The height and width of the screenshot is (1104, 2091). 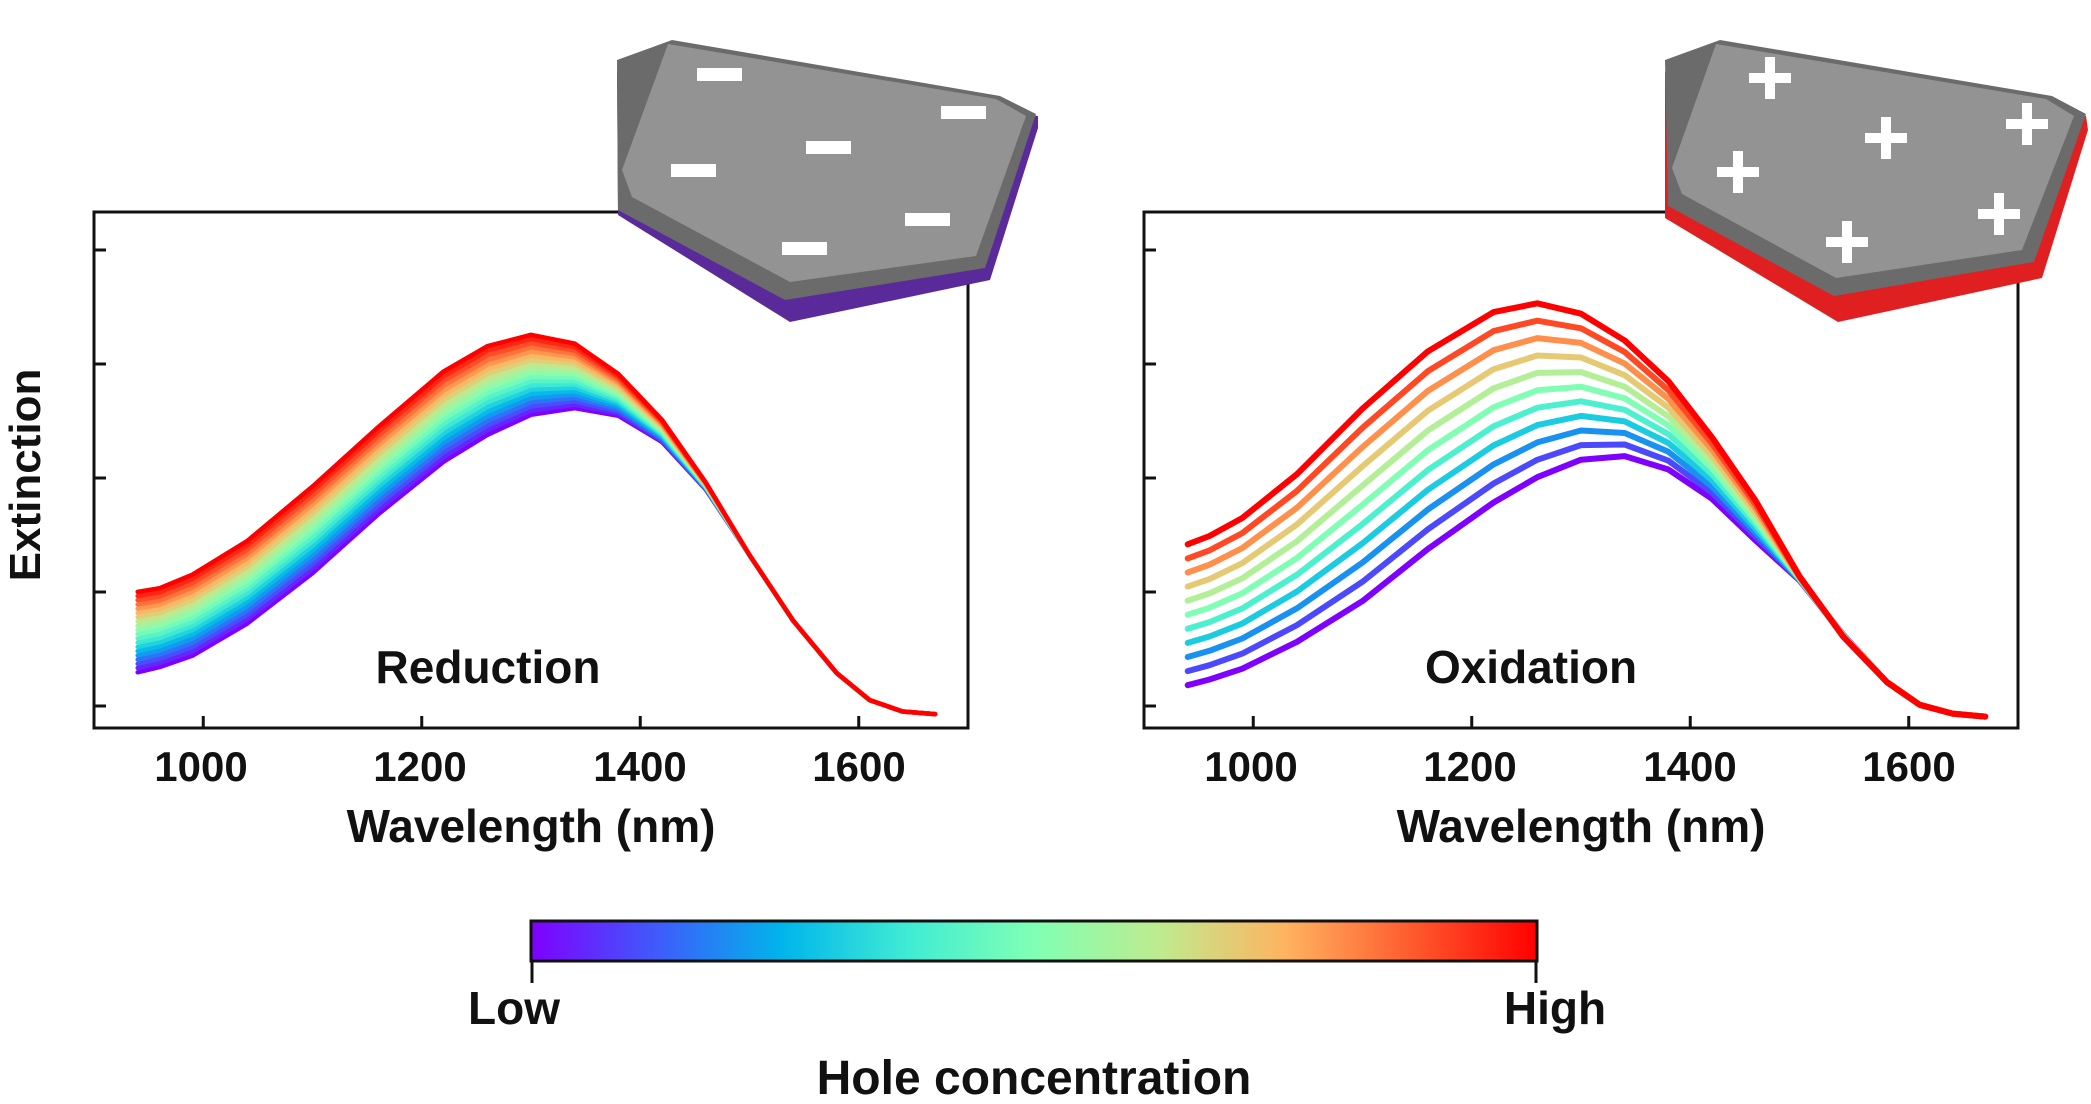 What do you see at coordinates (1469, 766) in the screenshot?
I see `oxidation-x-tick-label: 1200` at bounding box center [1469, 766].